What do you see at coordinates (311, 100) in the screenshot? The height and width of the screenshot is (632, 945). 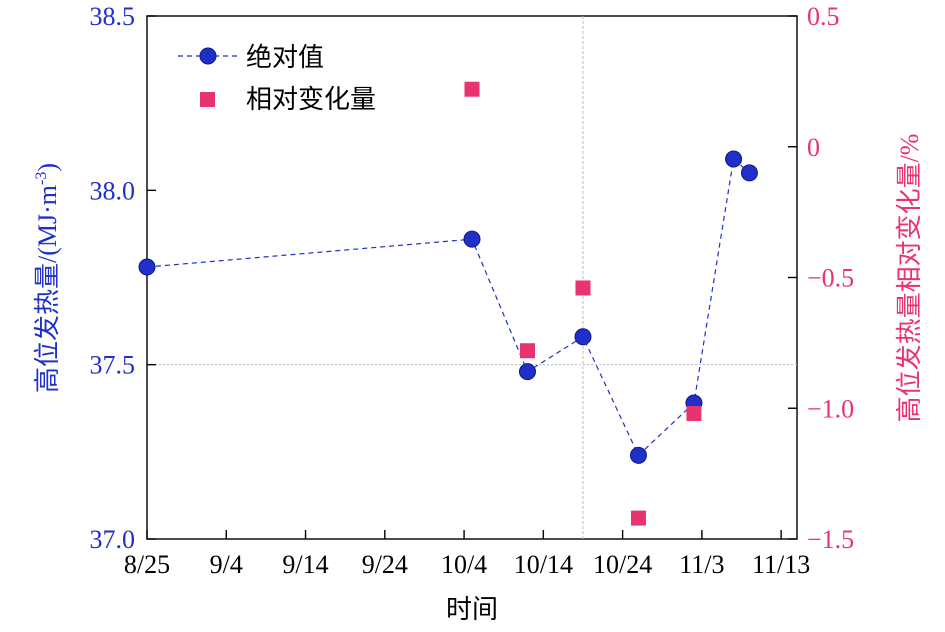 I see `legend-label-relative: 相对变化量` at bounding box center [311, 100].